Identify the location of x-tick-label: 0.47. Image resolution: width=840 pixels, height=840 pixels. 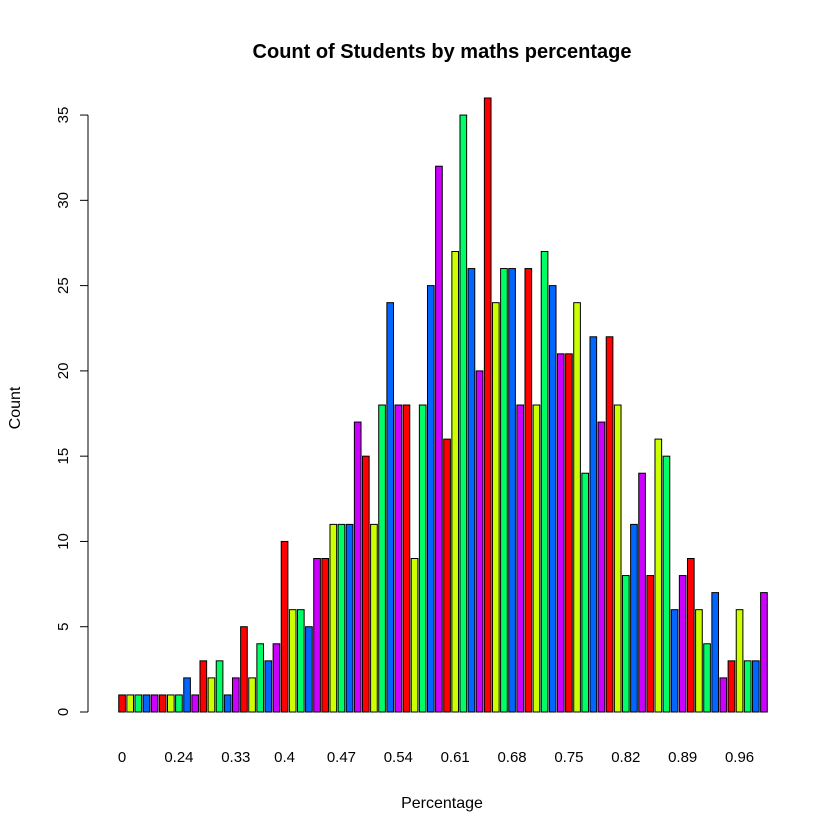
(341, 757).